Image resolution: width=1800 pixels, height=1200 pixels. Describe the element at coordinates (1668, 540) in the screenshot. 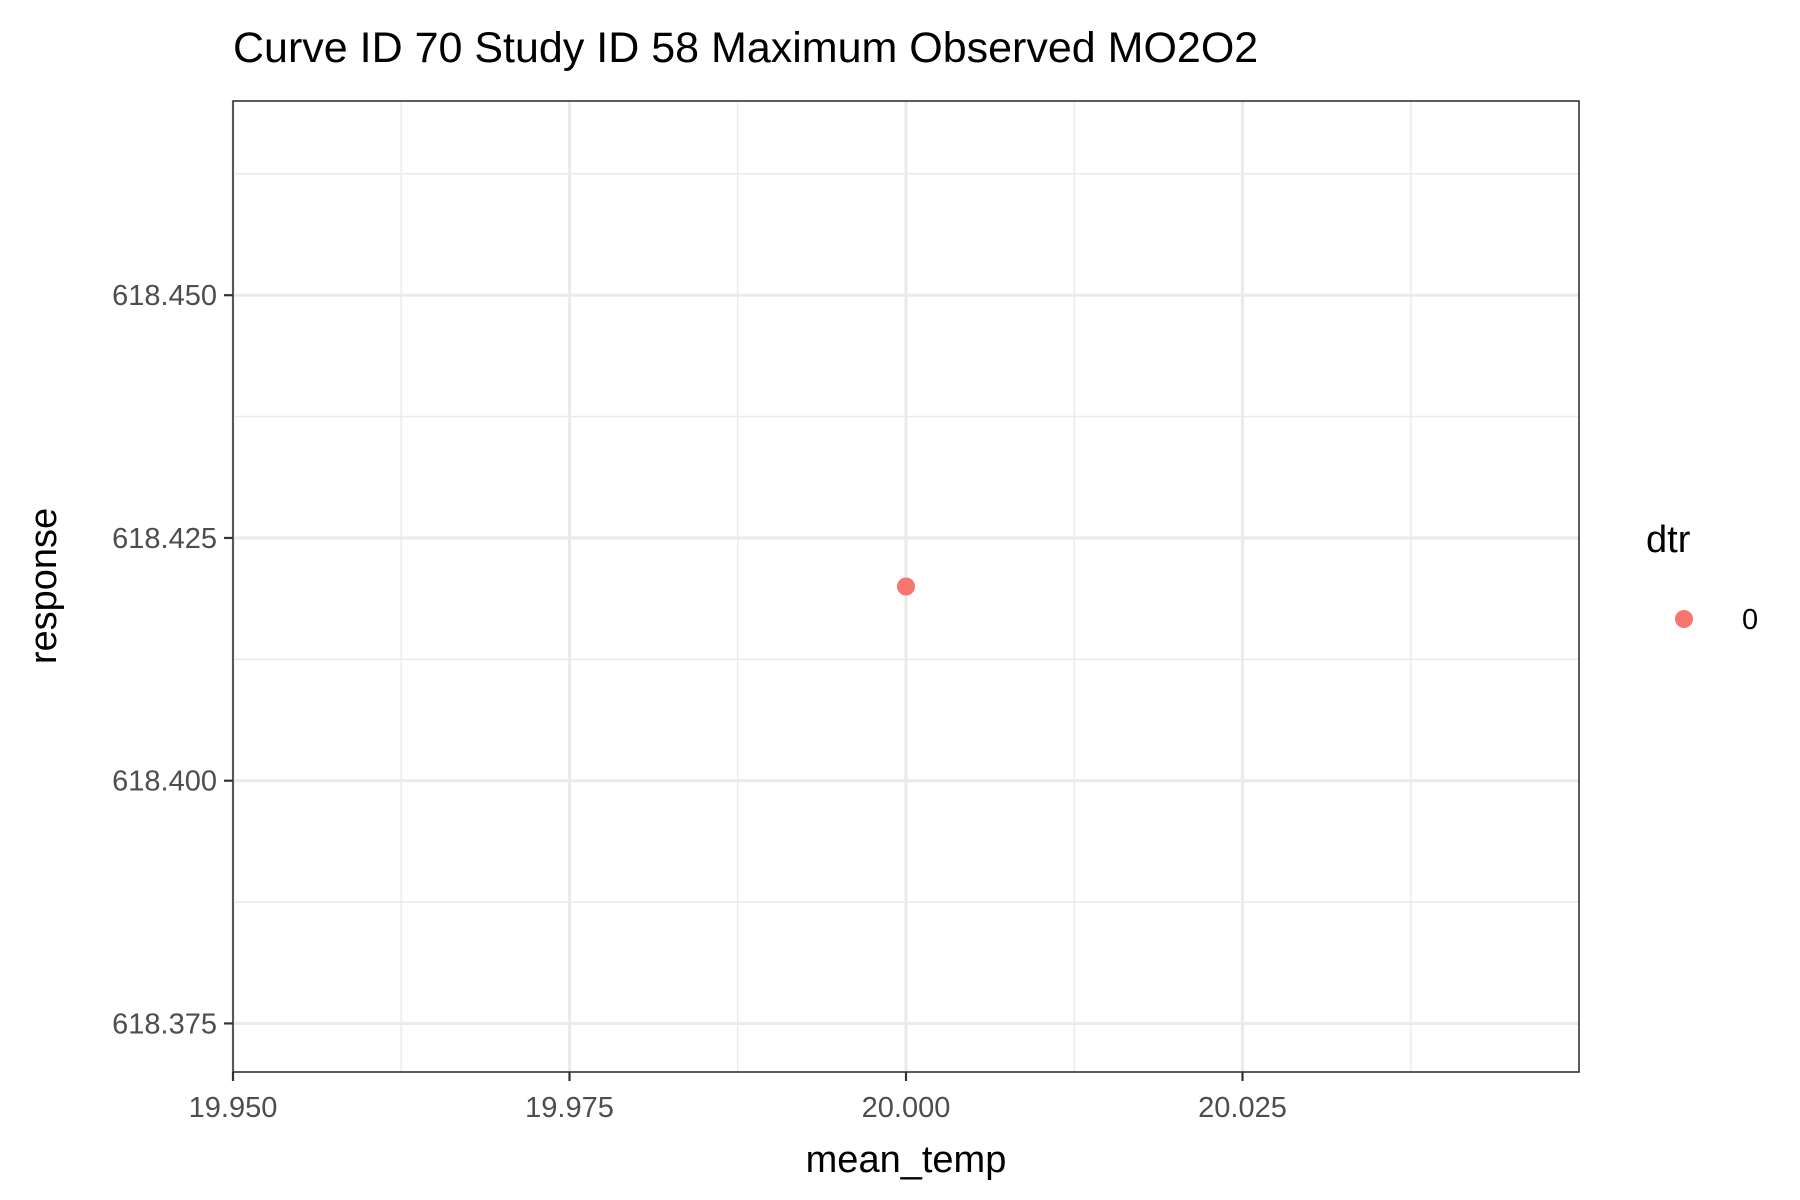

I see `legend-title: dtr` at that location.